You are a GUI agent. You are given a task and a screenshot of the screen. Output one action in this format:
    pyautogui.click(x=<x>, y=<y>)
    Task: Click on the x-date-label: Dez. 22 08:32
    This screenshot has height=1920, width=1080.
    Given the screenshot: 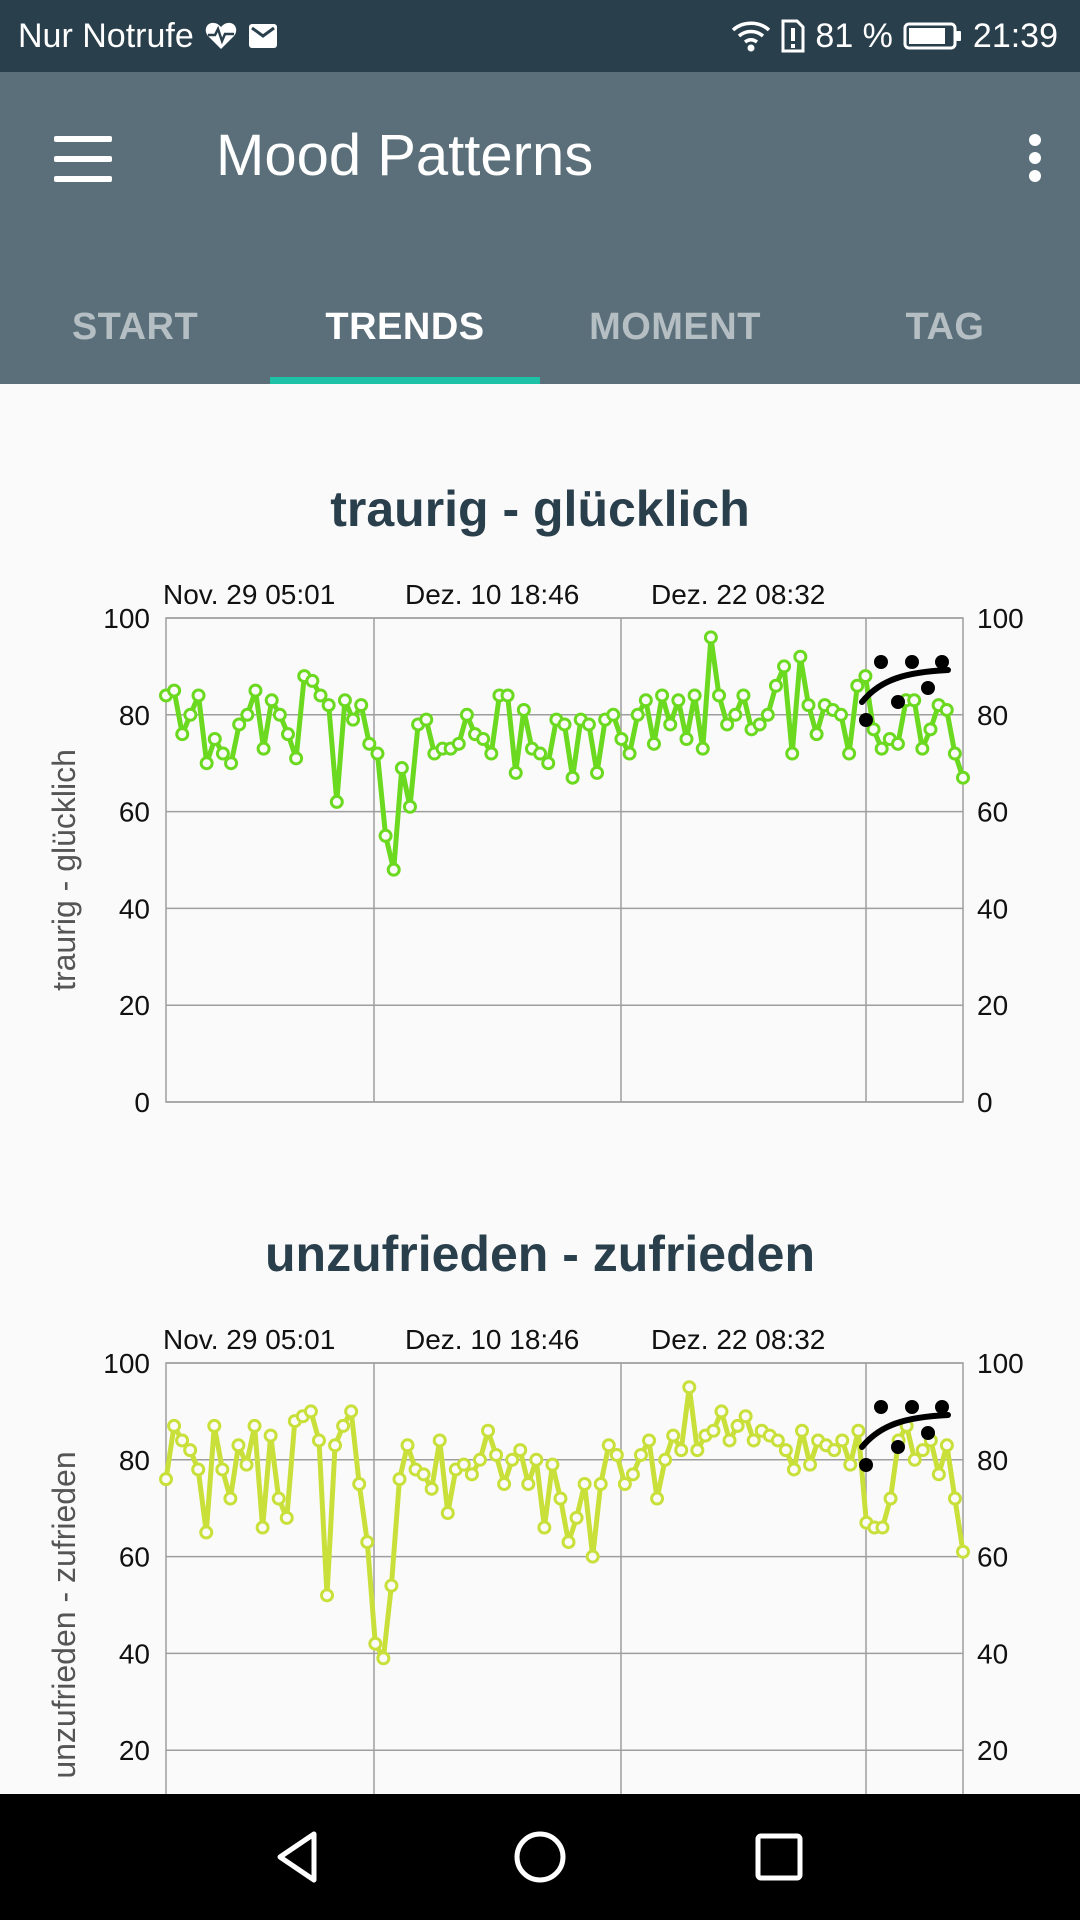 What is the action you would take?
    pyautogui.click(x=738, y=594)
    